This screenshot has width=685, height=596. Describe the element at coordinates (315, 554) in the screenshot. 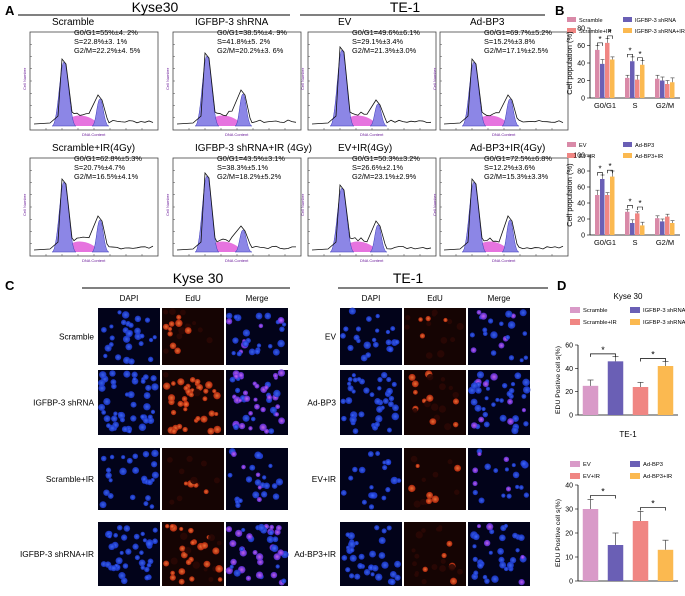

I see `te-row-label: Ad-BP3+IR` at that location.